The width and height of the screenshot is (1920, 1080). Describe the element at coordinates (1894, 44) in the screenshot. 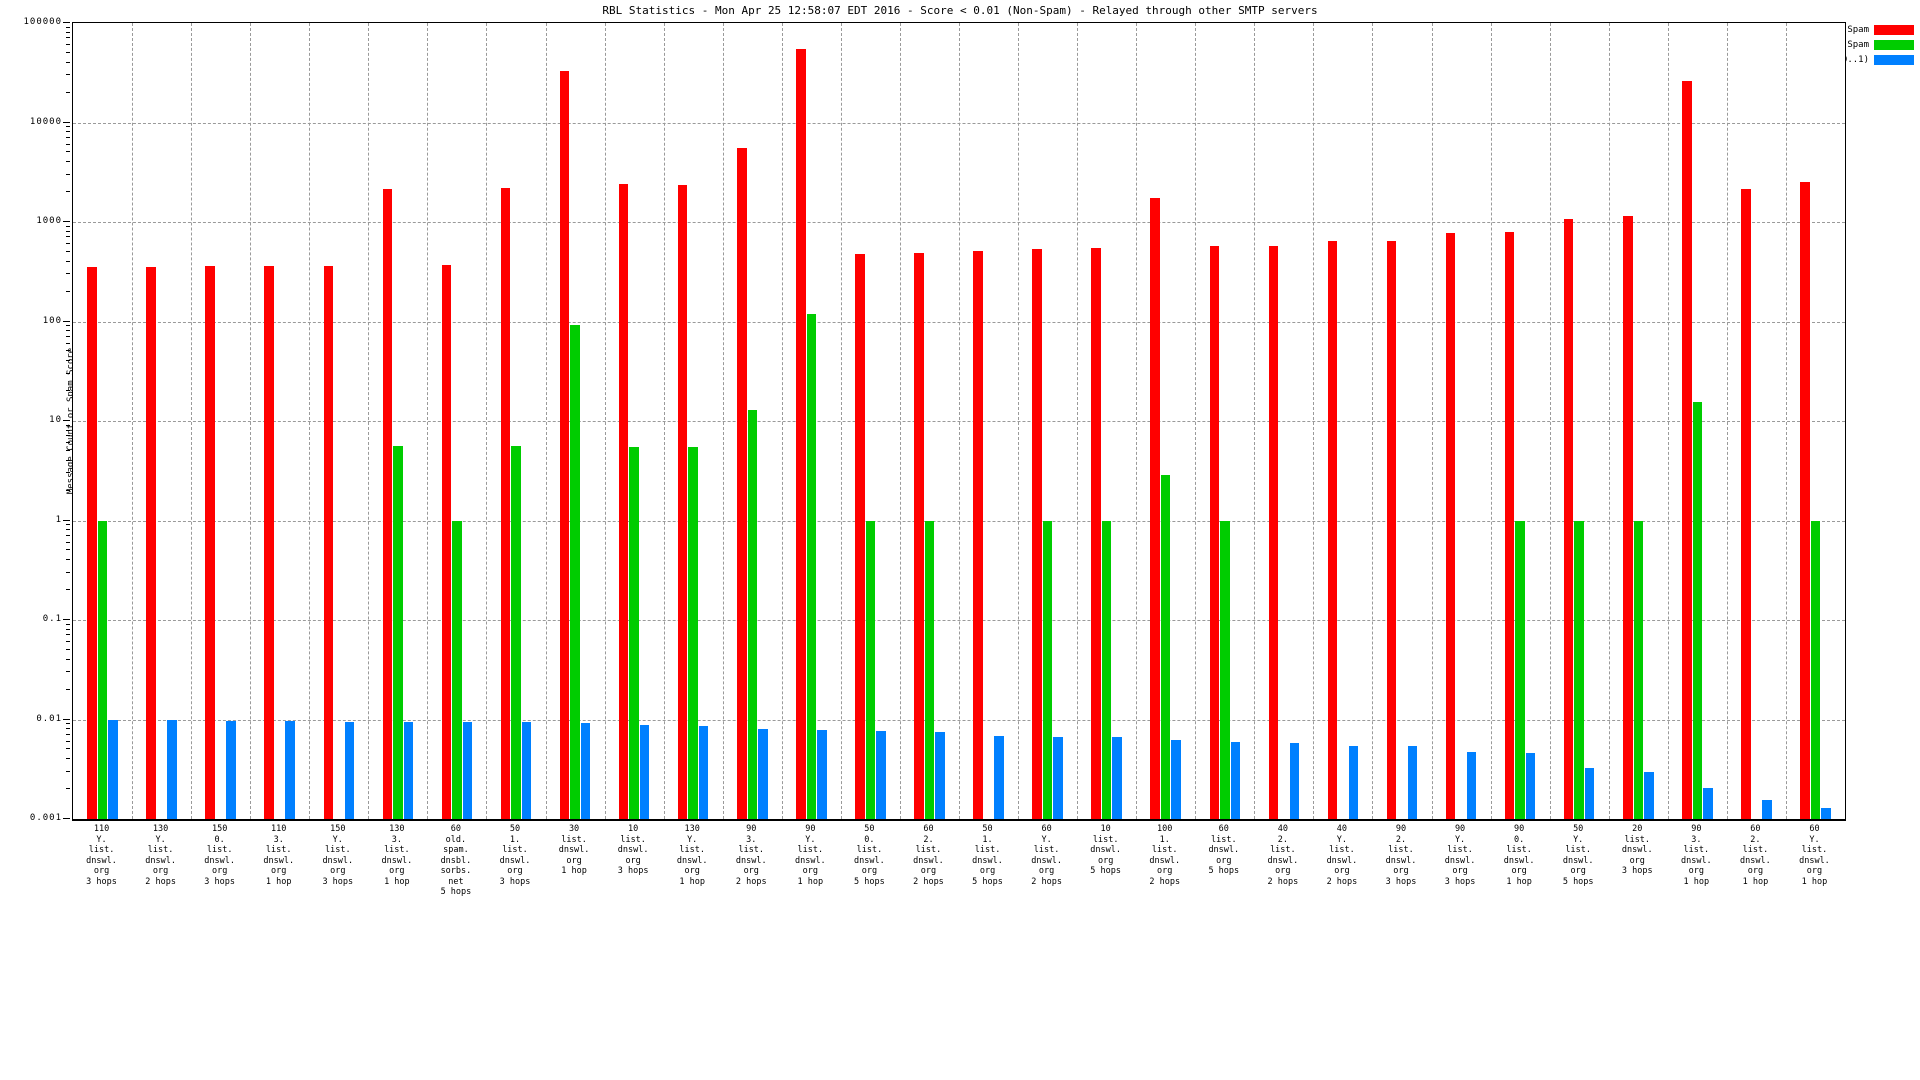

I see `legend-swatch-spam` at that location.